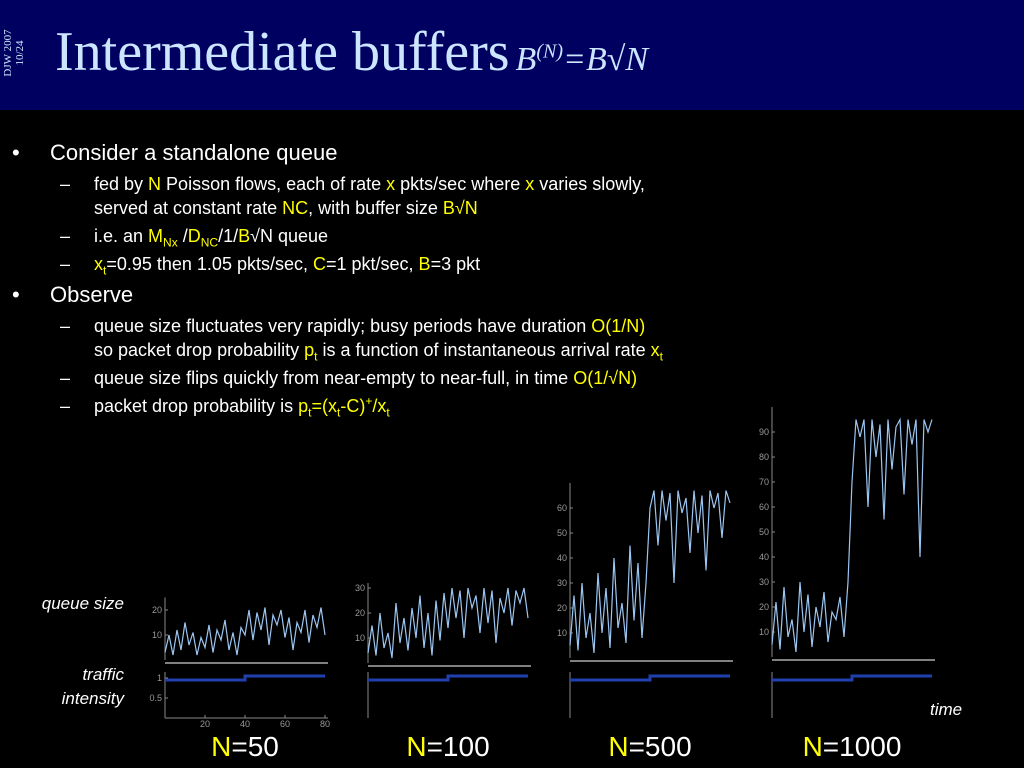  What do you see at coordinates (605, 378) in the screenshot?
I see `text-run: O(1/√N)` at bounding box center [605, 378].